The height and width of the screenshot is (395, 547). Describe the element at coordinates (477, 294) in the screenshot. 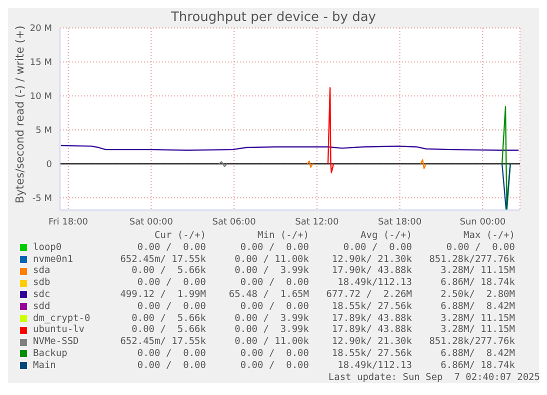

I see `text: 2.50k/ 2.80M` at that location.